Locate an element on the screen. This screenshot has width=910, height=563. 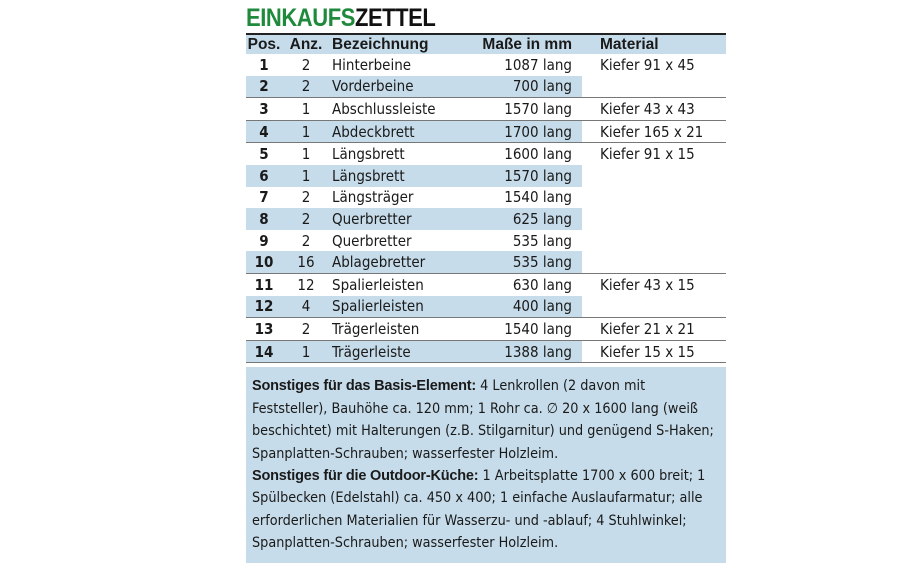
note-basis-label: Sonstiges für das Basis-Element: is located at coordinates (364, 386).